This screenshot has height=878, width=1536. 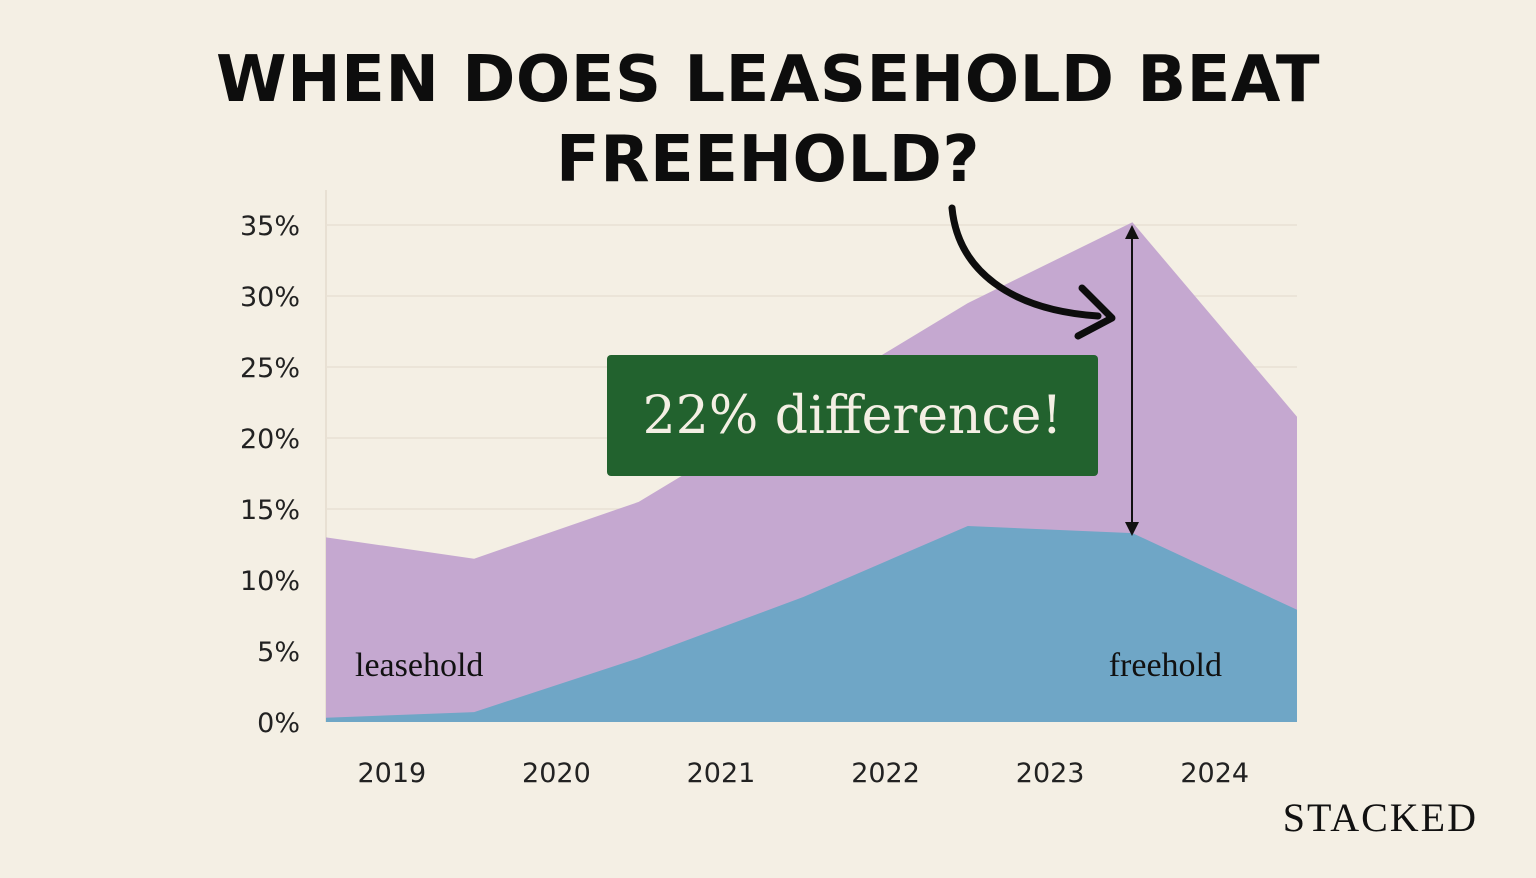 What do you see at coordinates (811, 624) in the screenshot?
I see `area-freehold` at bounding box center [811, 624].